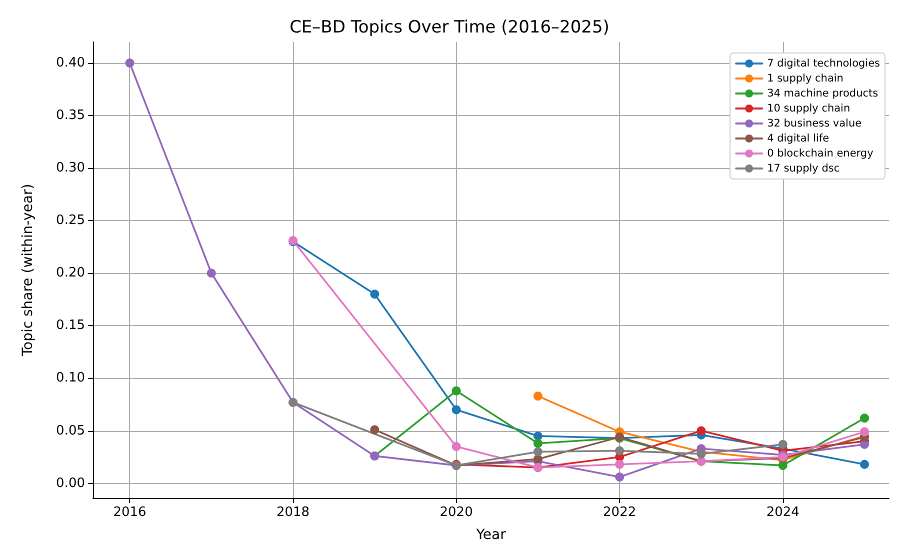  Describe the element at coordinates (805, 78) in the screenshot. I see `legend-label: 1 supply chain` at that location.